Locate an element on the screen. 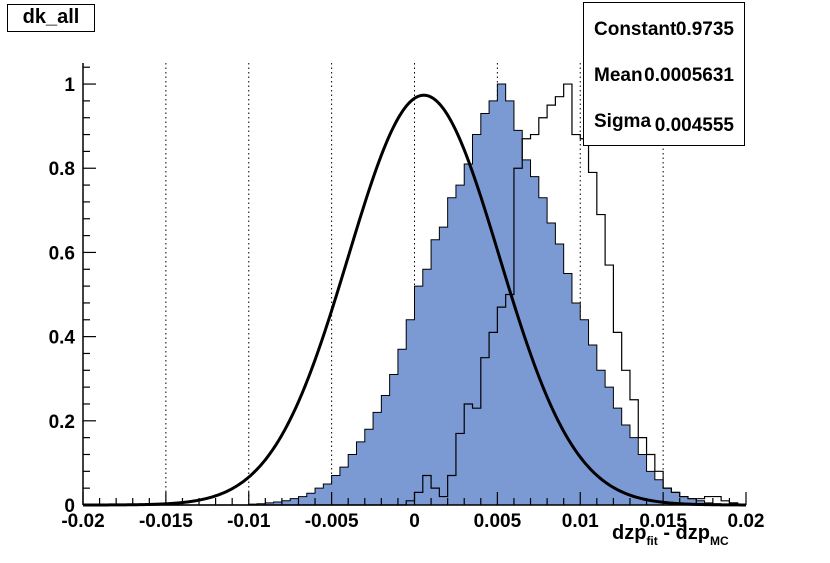 This screenshot has width=830, height=563. x-tick-label: -0.015 is located at coordinates (166, 521).